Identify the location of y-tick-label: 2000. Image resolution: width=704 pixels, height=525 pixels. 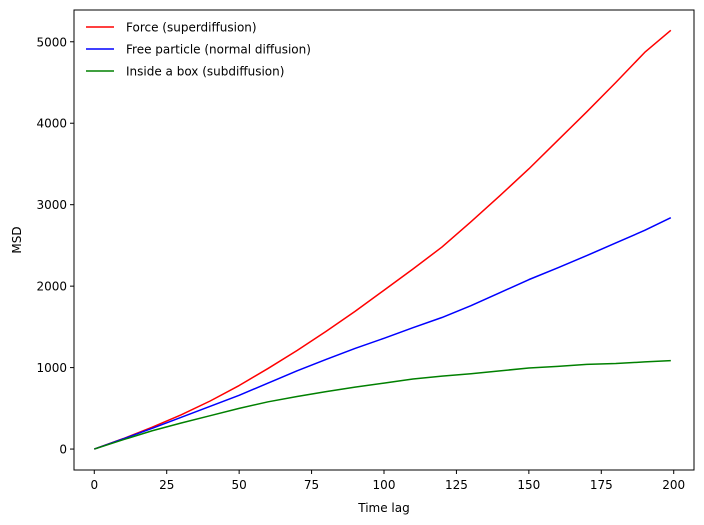
(51, 287).